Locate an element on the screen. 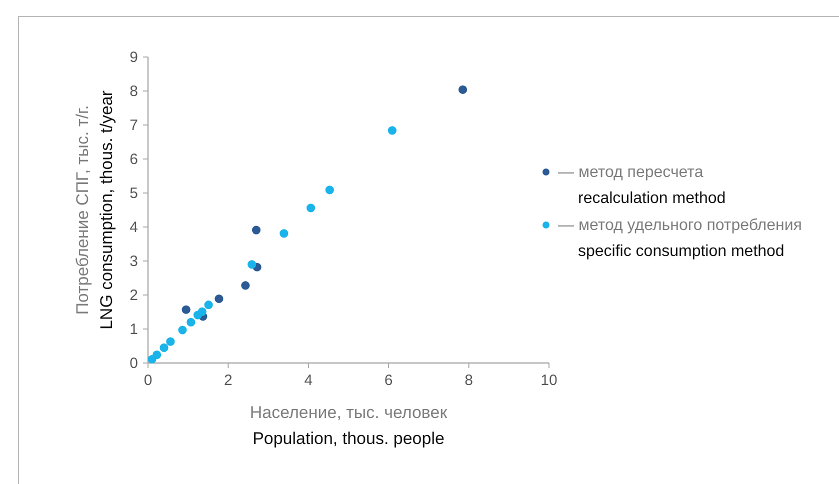 The image size is (839, 484). y-tick-label: 8 is located at coordinates (134, 91).